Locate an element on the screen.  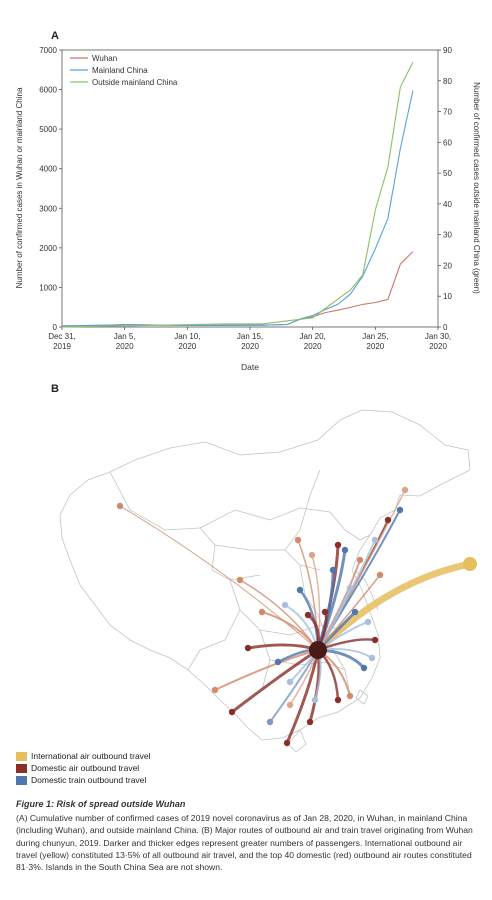
x-tick-label: Dec 31, 2019 is located at coordinates (62, 341).